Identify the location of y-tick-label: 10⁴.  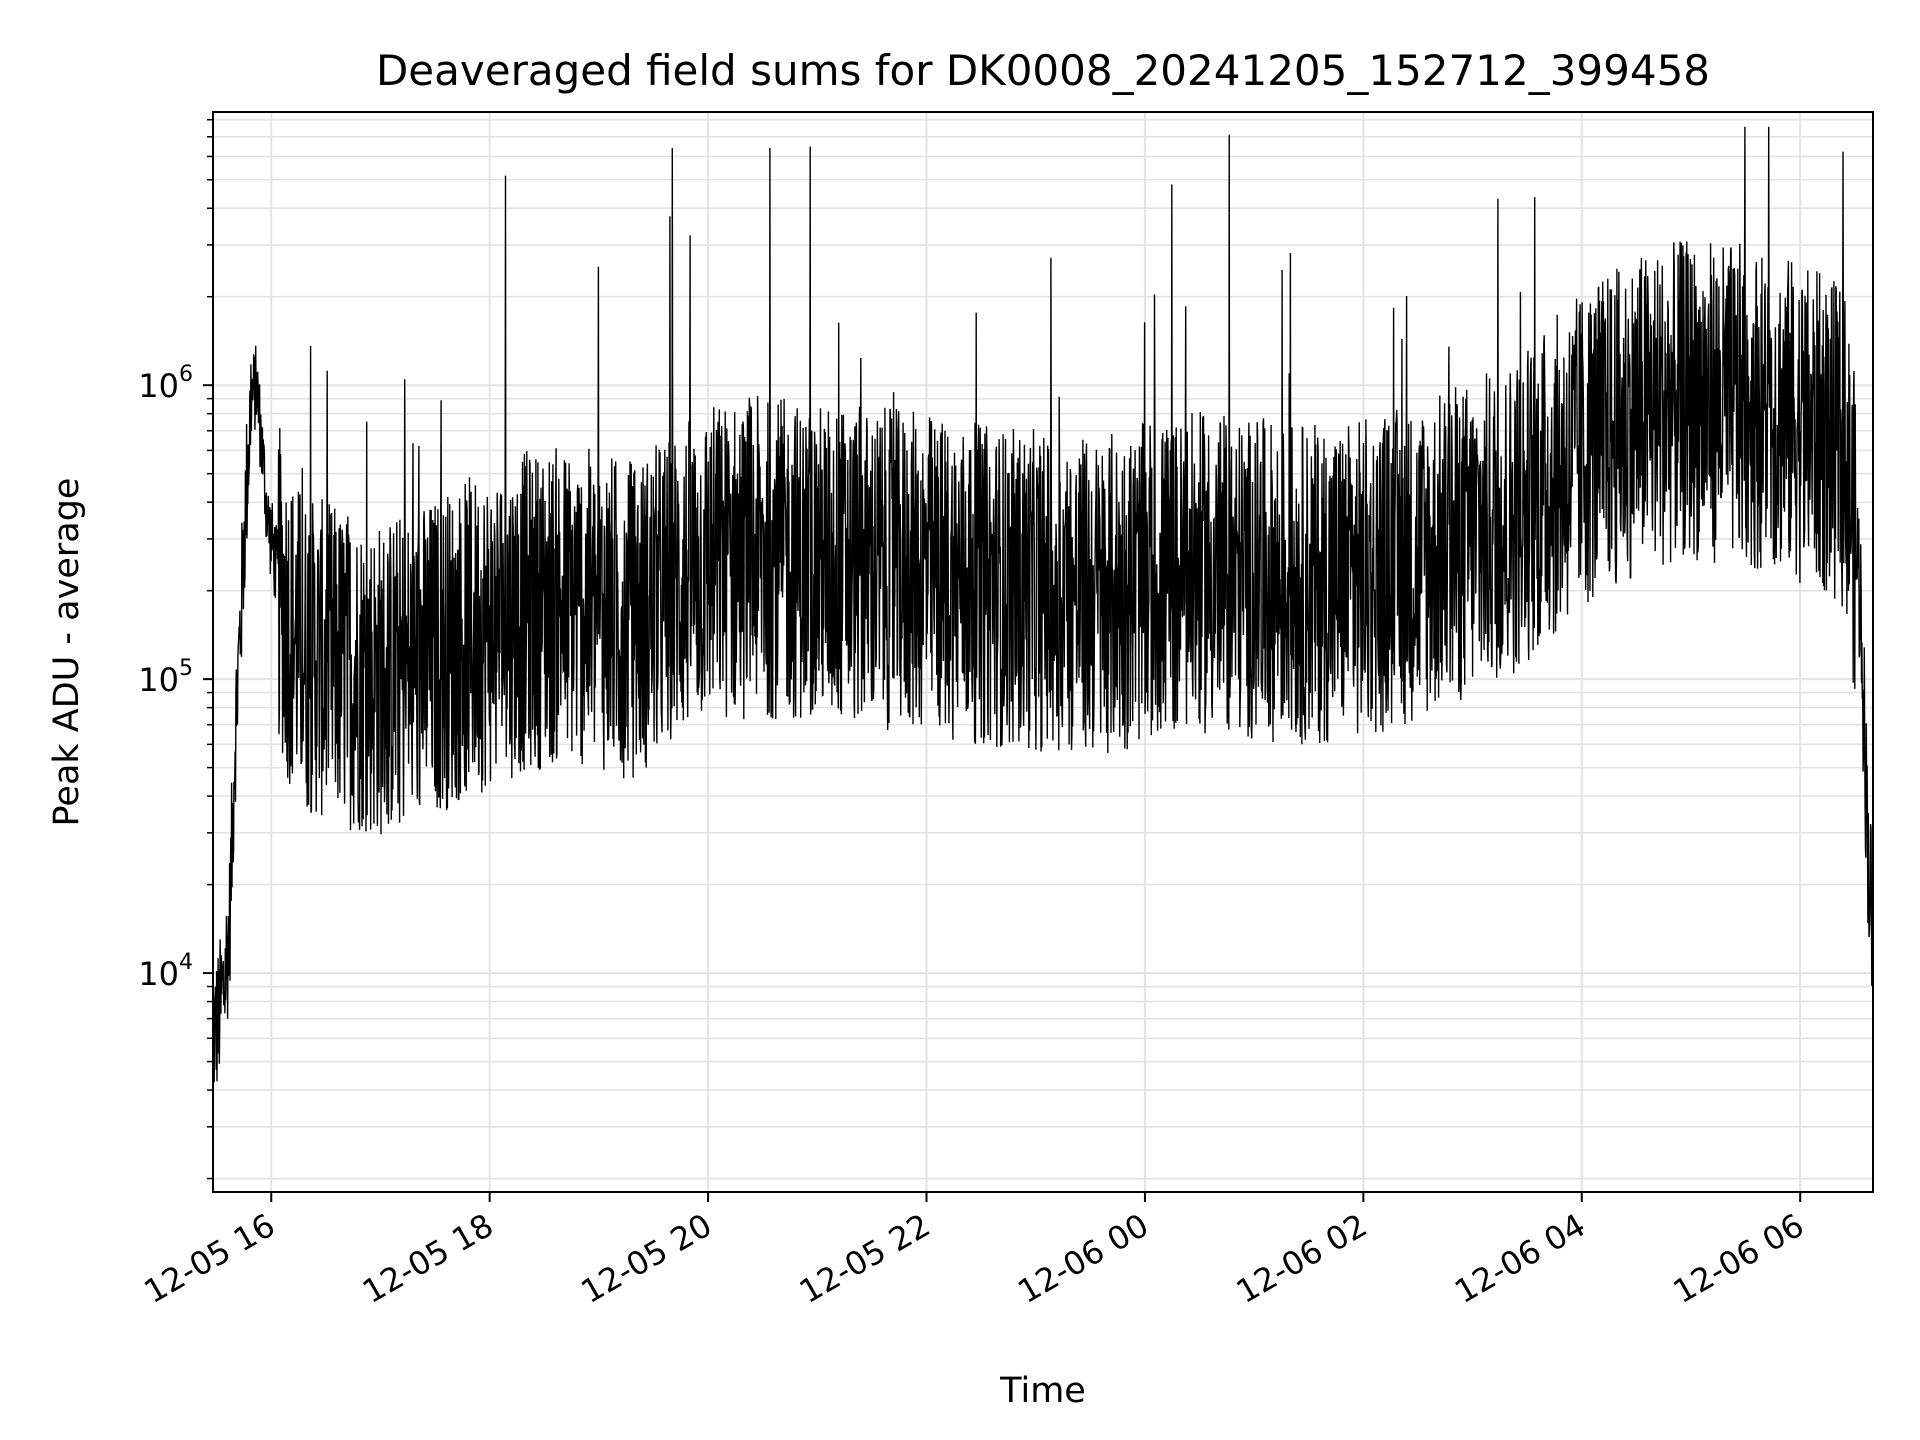
(165, 971).